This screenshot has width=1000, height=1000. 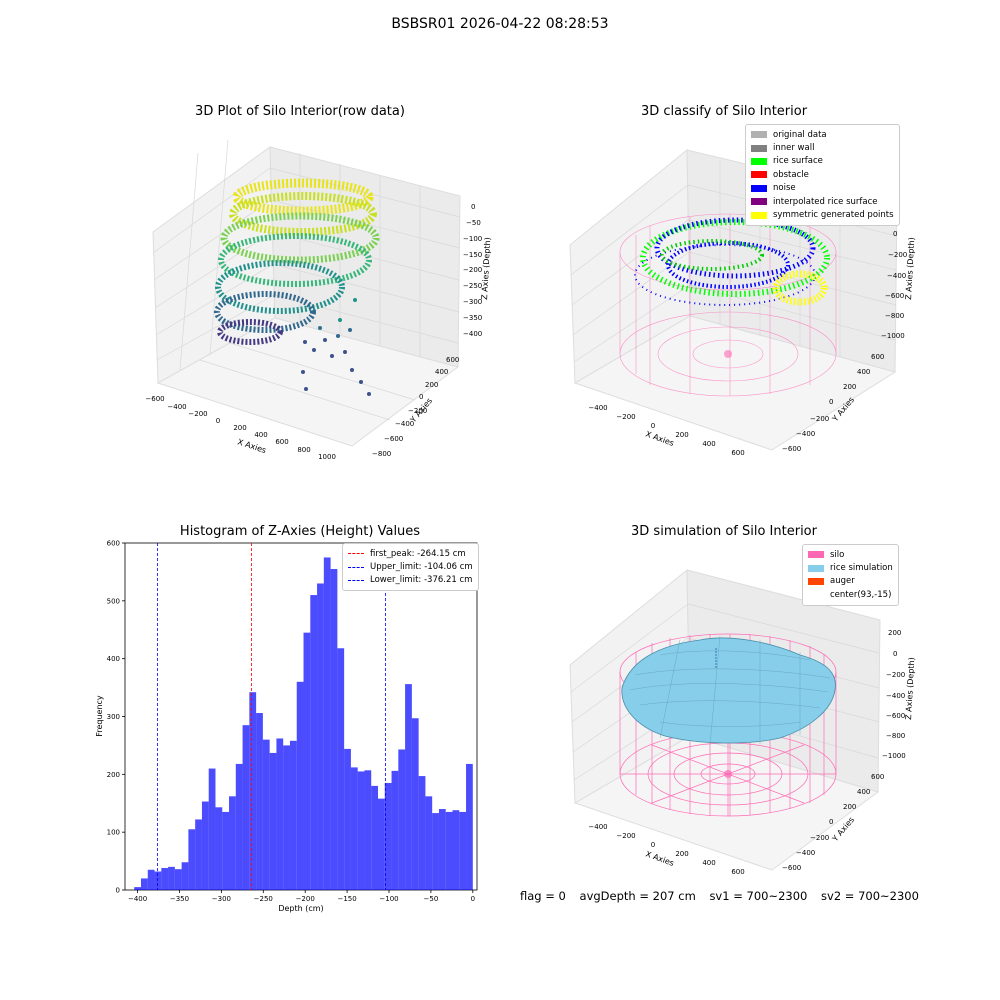 I want to click on histogram-y-tick-label: 200, so click(x=113, y=775).